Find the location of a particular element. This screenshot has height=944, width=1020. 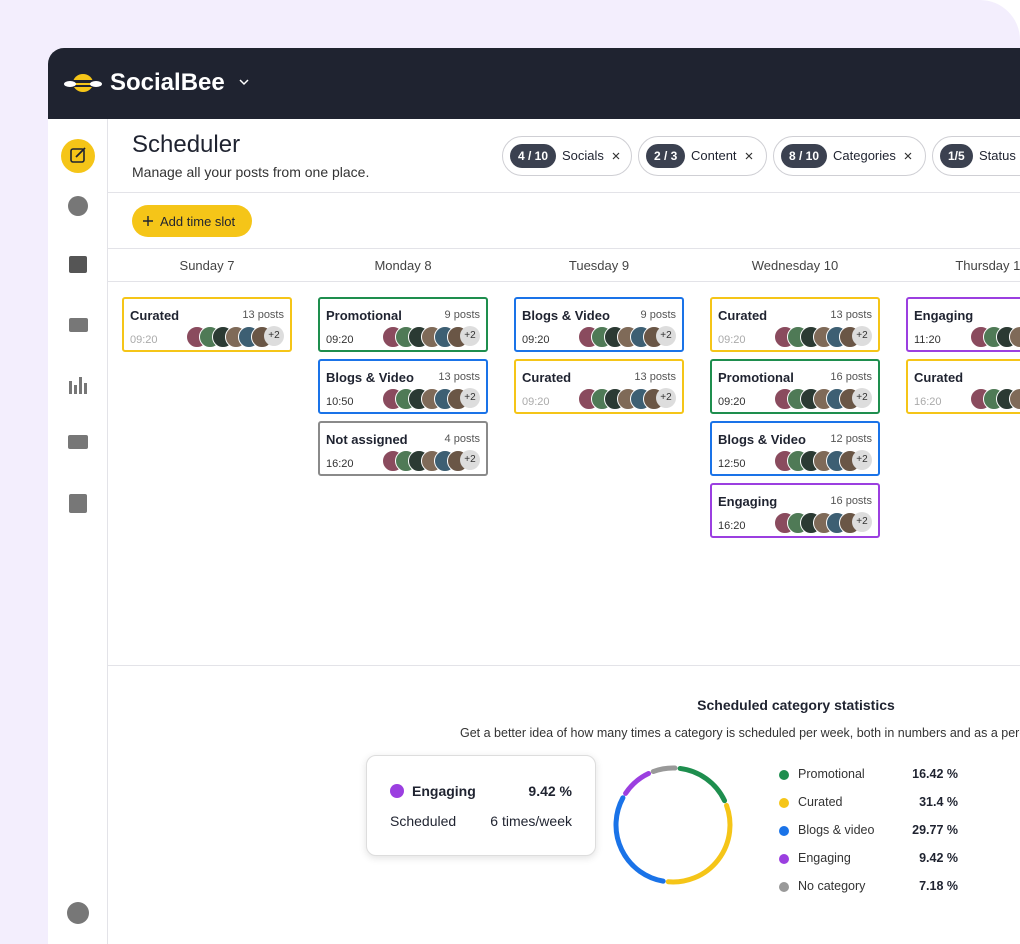

filter-label: Categories is located at coordinates (864, 155).